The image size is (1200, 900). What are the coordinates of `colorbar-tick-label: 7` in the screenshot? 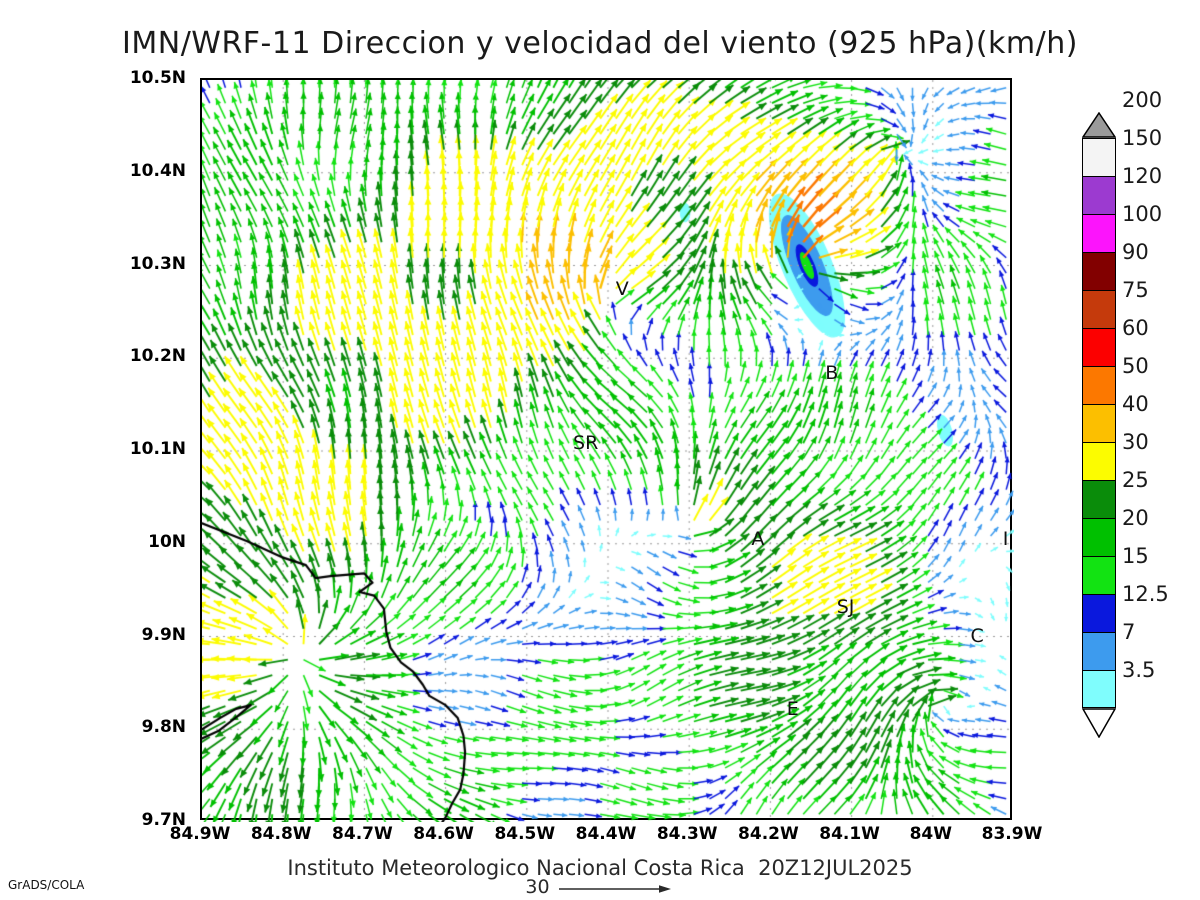 It's located at (1129, 632).